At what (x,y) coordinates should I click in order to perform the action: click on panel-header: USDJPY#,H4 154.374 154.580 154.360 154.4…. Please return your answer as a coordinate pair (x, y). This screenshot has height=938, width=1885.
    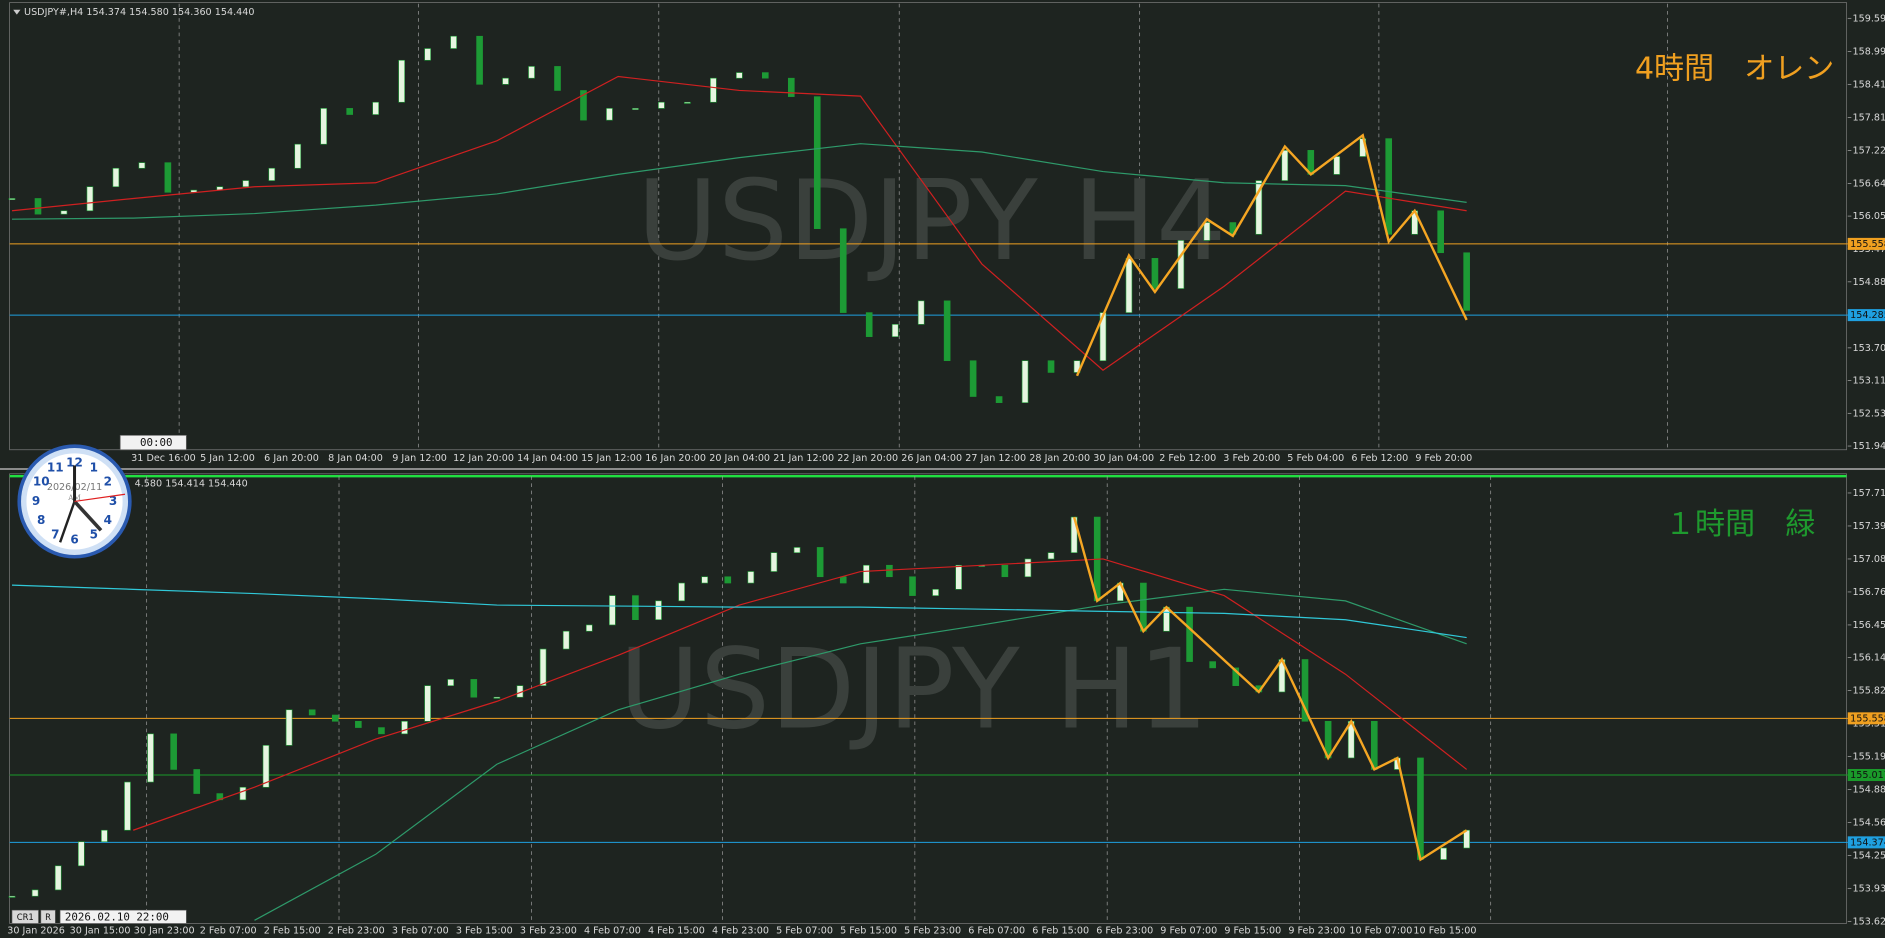
    Looking at the image, I should click on (139, 12).